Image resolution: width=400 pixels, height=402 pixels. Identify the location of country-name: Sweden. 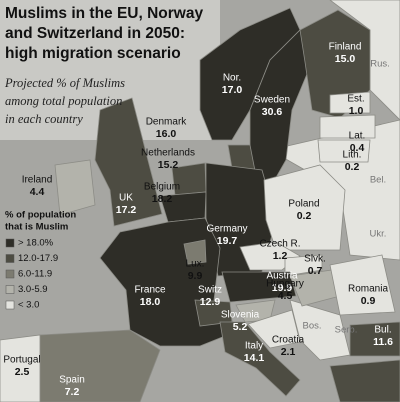
(272, 100).